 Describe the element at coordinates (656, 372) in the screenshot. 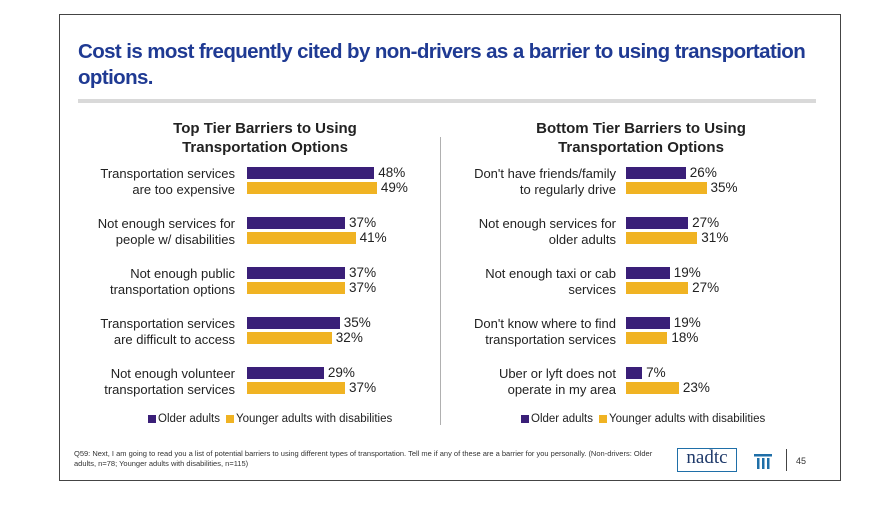

I see `data-label: 7%` at that location.